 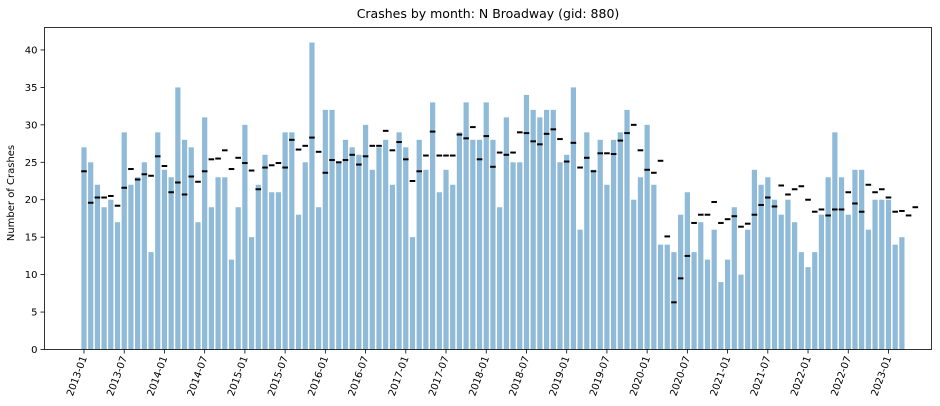 What do you see at coordinates (31, 88) in the screenshot?
I see `y-tick-label: 35` at bounding box center [31, 88].